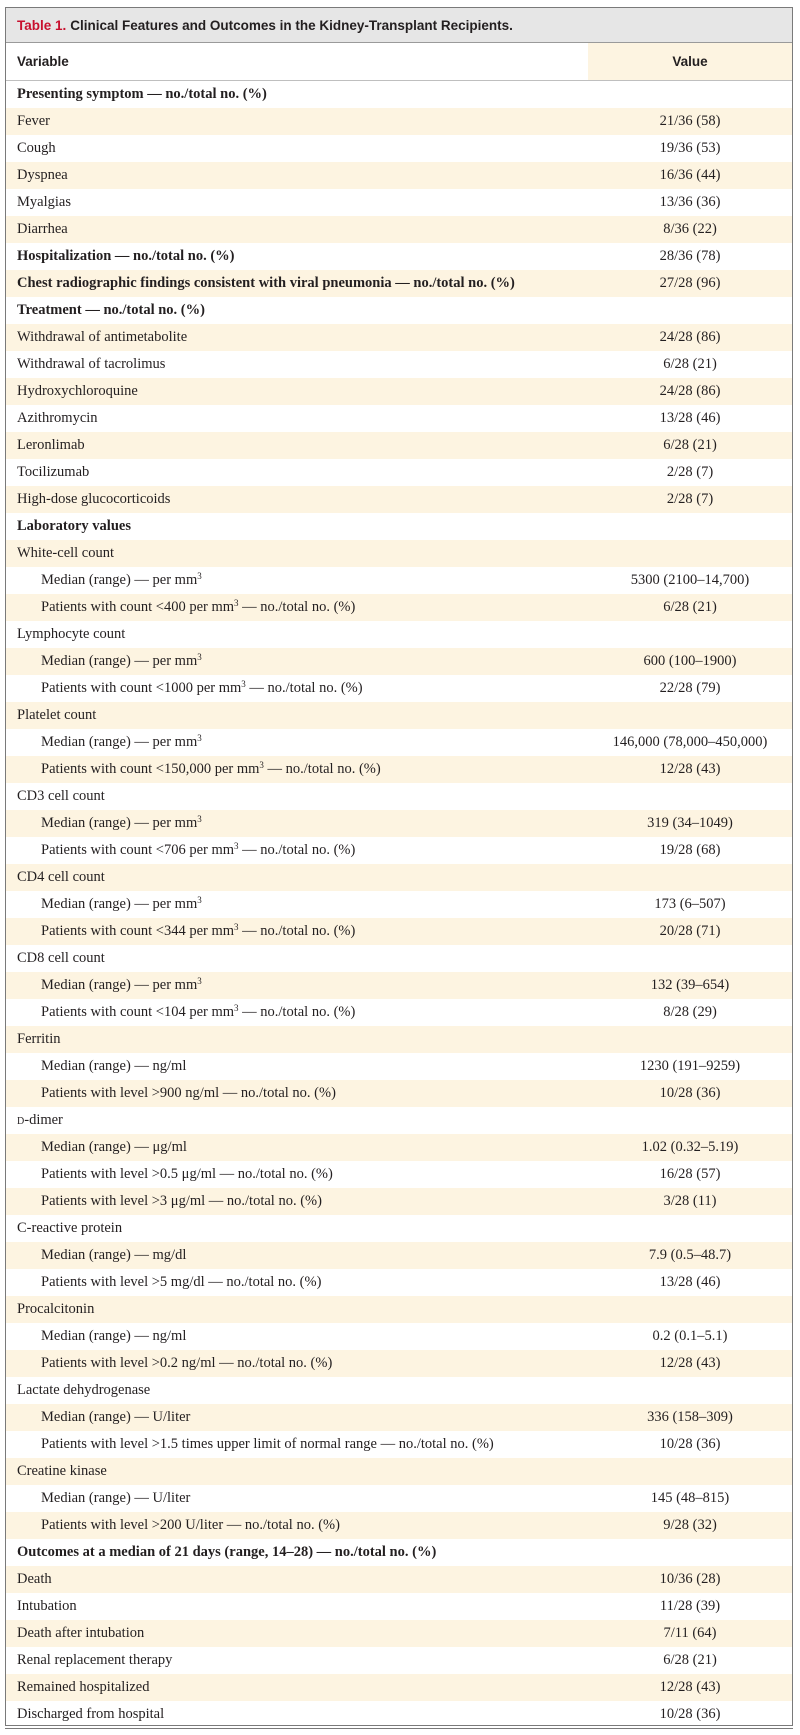 The width and height of the screenshot is (800, 1735). Describe the element at coordinates (297, 1471) in the screenshot. I see `row-variable: Creatine kinase` at that location.